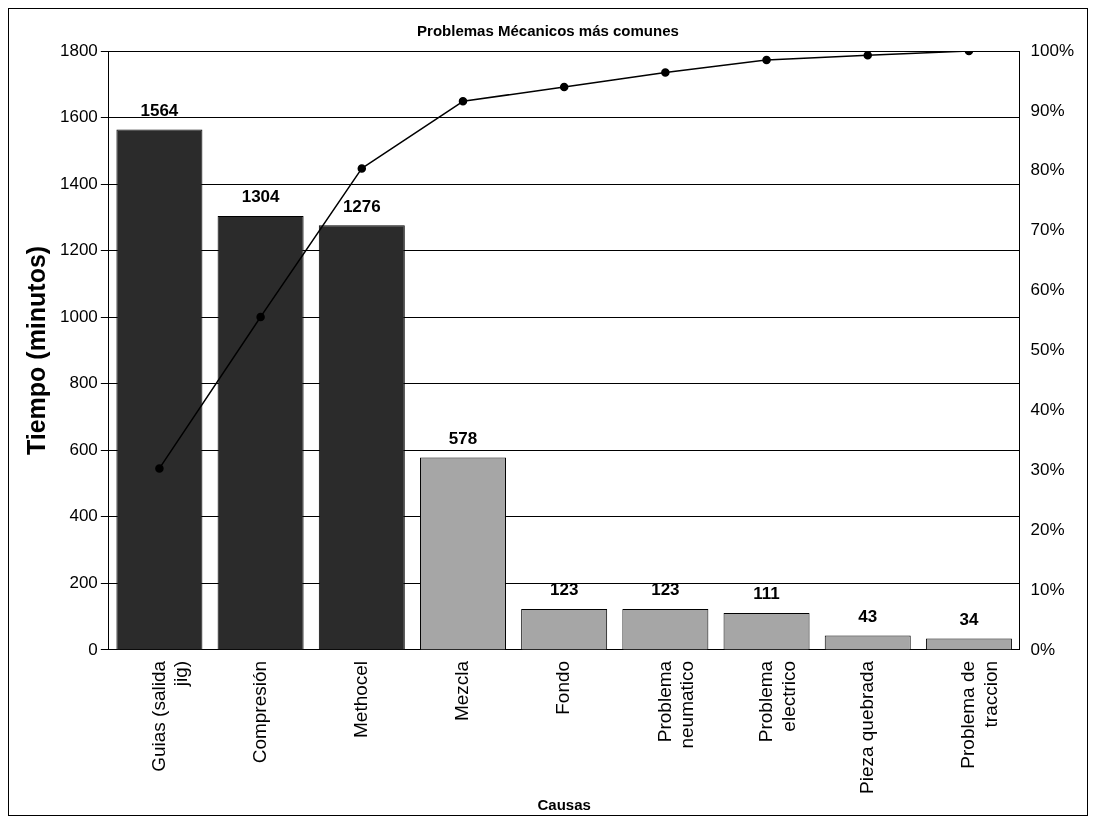 The image size is (1098, 828). I want to click on x-tick-label: Mezcla, so click(462, 691).